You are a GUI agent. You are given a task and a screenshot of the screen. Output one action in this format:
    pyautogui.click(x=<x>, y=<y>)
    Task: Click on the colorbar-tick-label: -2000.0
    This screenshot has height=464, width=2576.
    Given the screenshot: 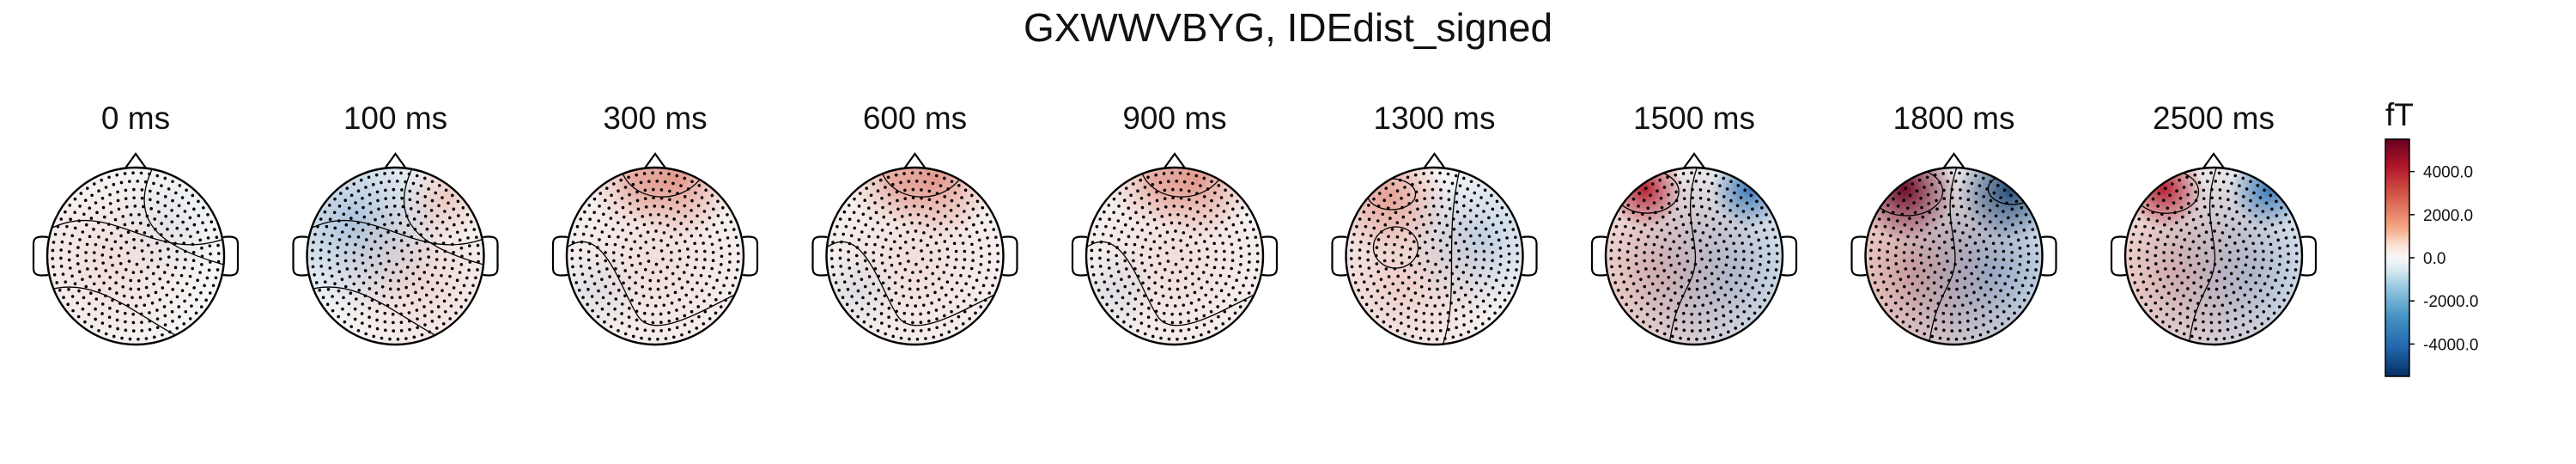 What is the action you would take?
    pyautogui.click(x=2450, y=302)
    